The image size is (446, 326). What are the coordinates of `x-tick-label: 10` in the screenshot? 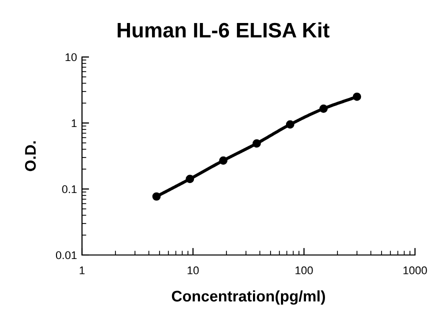 It's located at (193, 270).